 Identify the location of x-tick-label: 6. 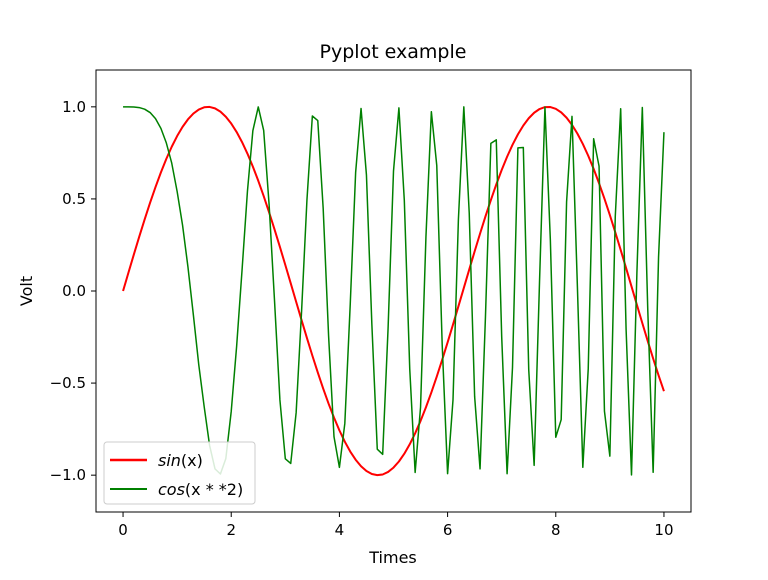
(448, 530).